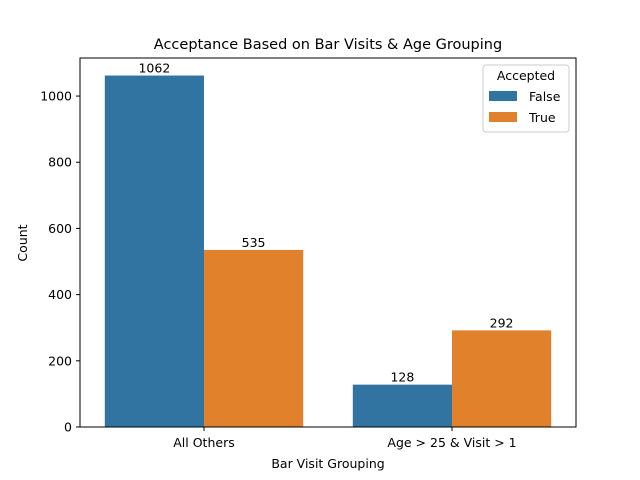  I want to click on bar-value-label: 292, so click(502, 322).